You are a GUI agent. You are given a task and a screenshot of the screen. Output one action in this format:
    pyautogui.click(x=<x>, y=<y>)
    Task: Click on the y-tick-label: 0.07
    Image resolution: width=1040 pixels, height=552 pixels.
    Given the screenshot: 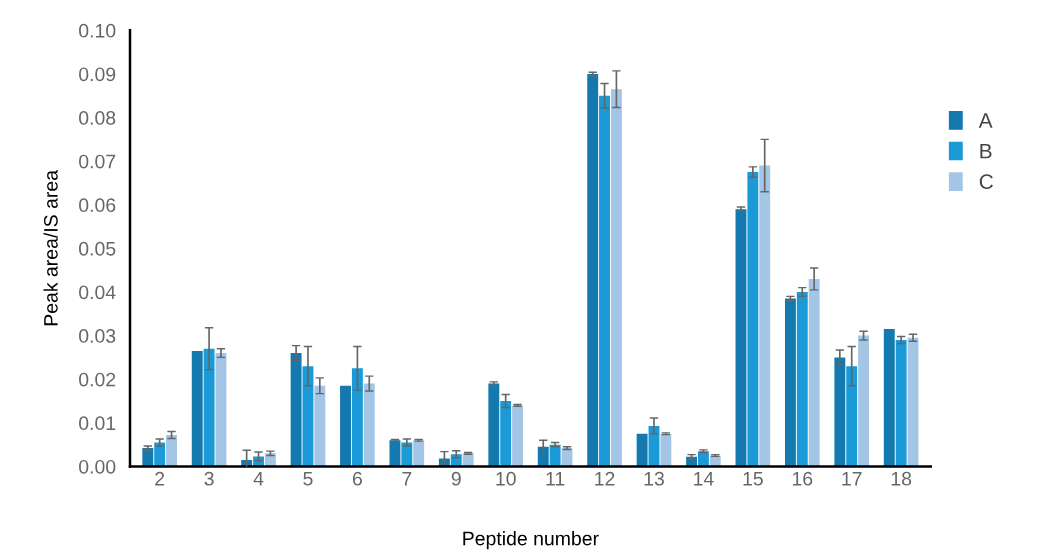 What is the action you would take?
    pyautogui.click(x=97, y=161)
    